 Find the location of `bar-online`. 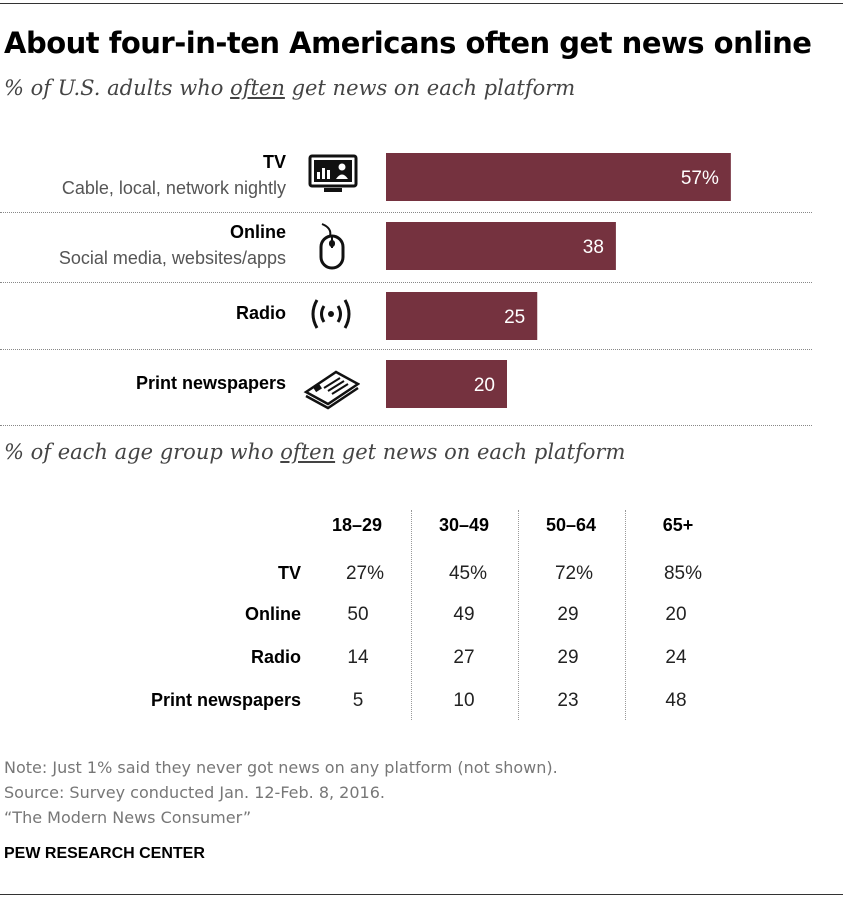

bar-online is located at coordinates (501, 246).